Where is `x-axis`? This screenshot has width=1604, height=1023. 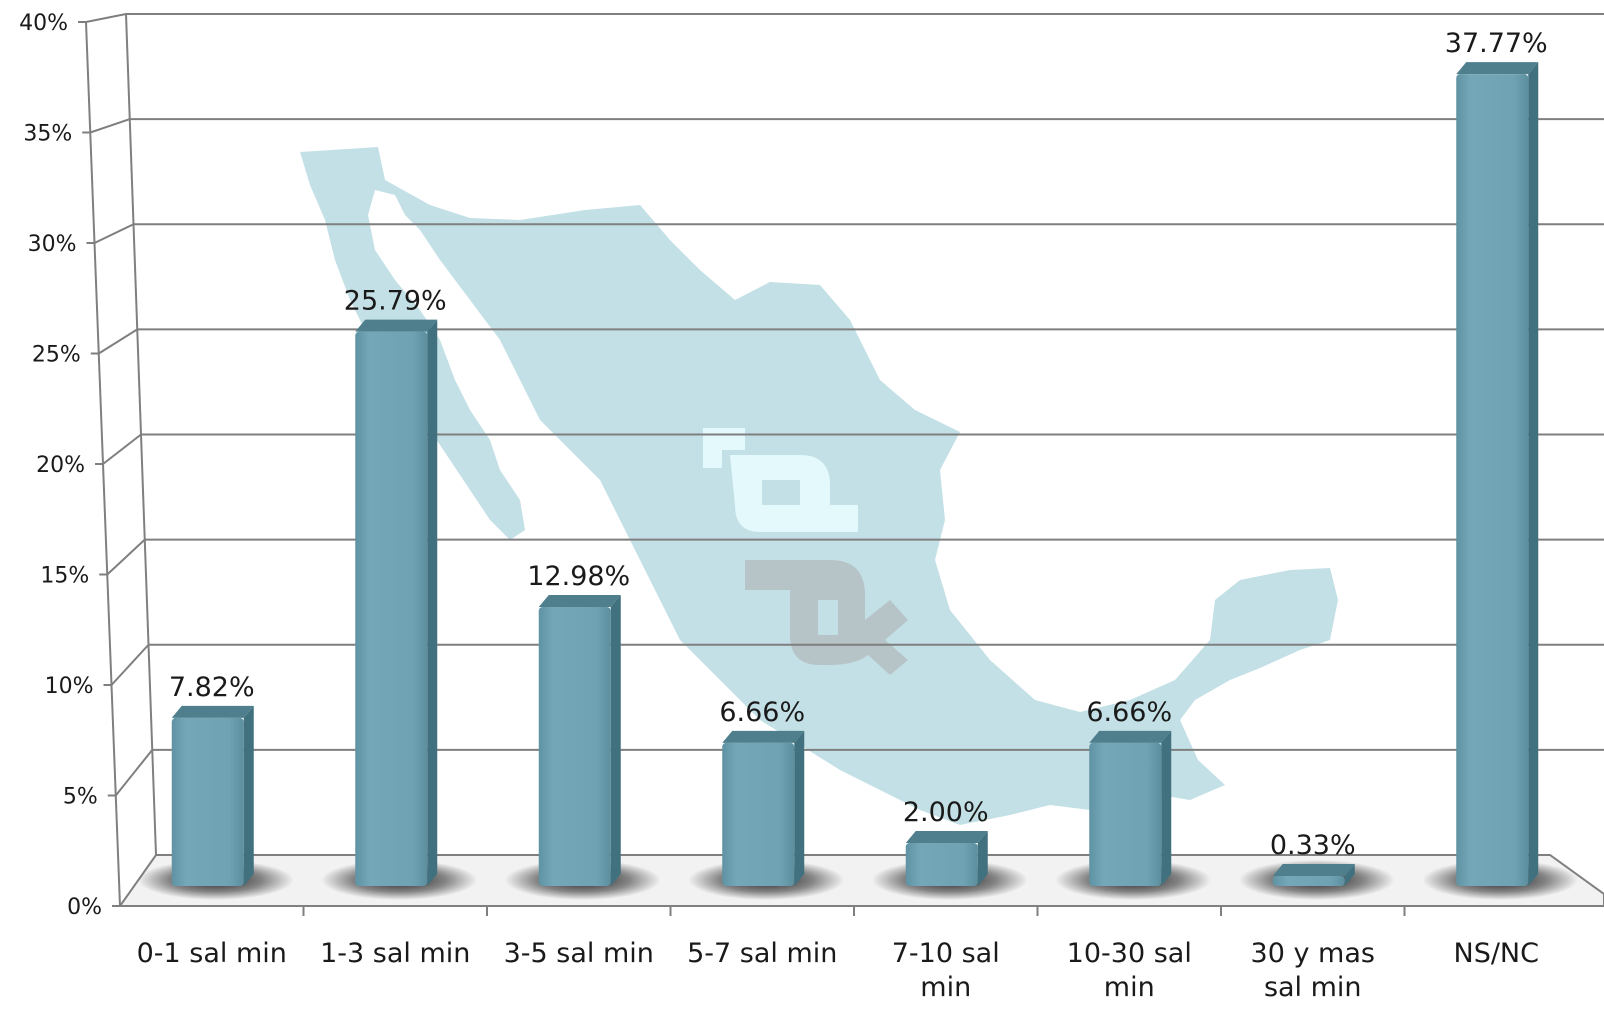
x-axis is located at coordinates (861, 885).